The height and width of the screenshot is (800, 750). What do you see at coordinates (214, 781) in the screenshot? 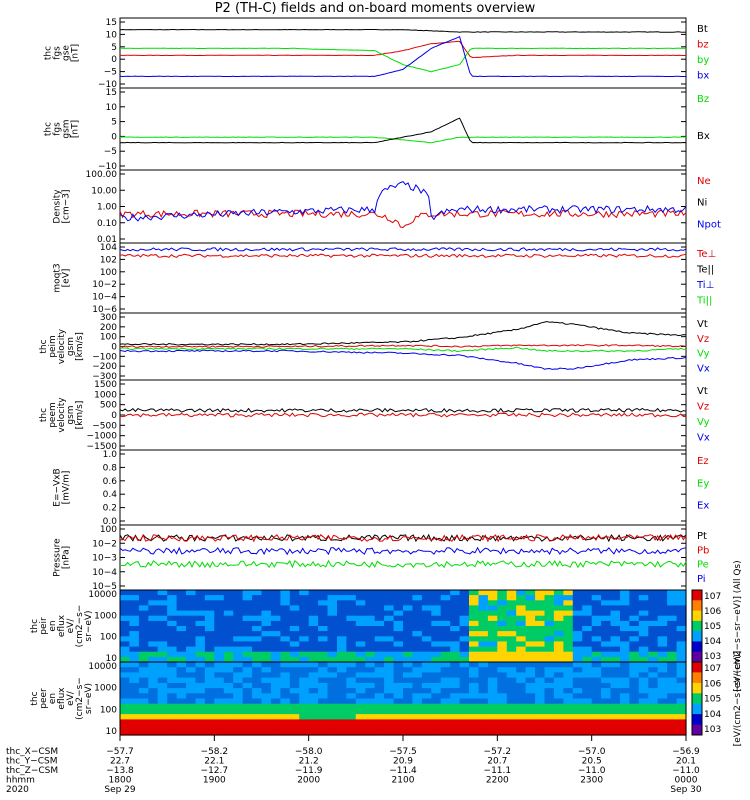
I see `footer-value-3-1: 1900` at bounding box center [214, 781].